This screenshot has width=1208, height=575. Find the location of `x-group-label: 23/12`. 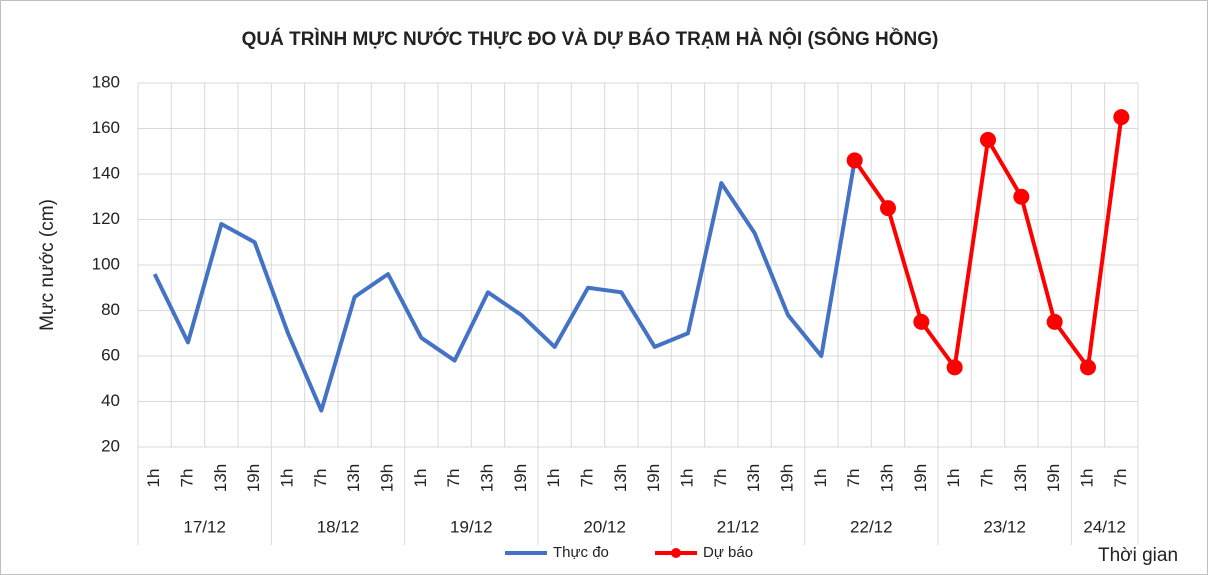

x-group-label: 23/12 is located at coordinates (1004, 526).